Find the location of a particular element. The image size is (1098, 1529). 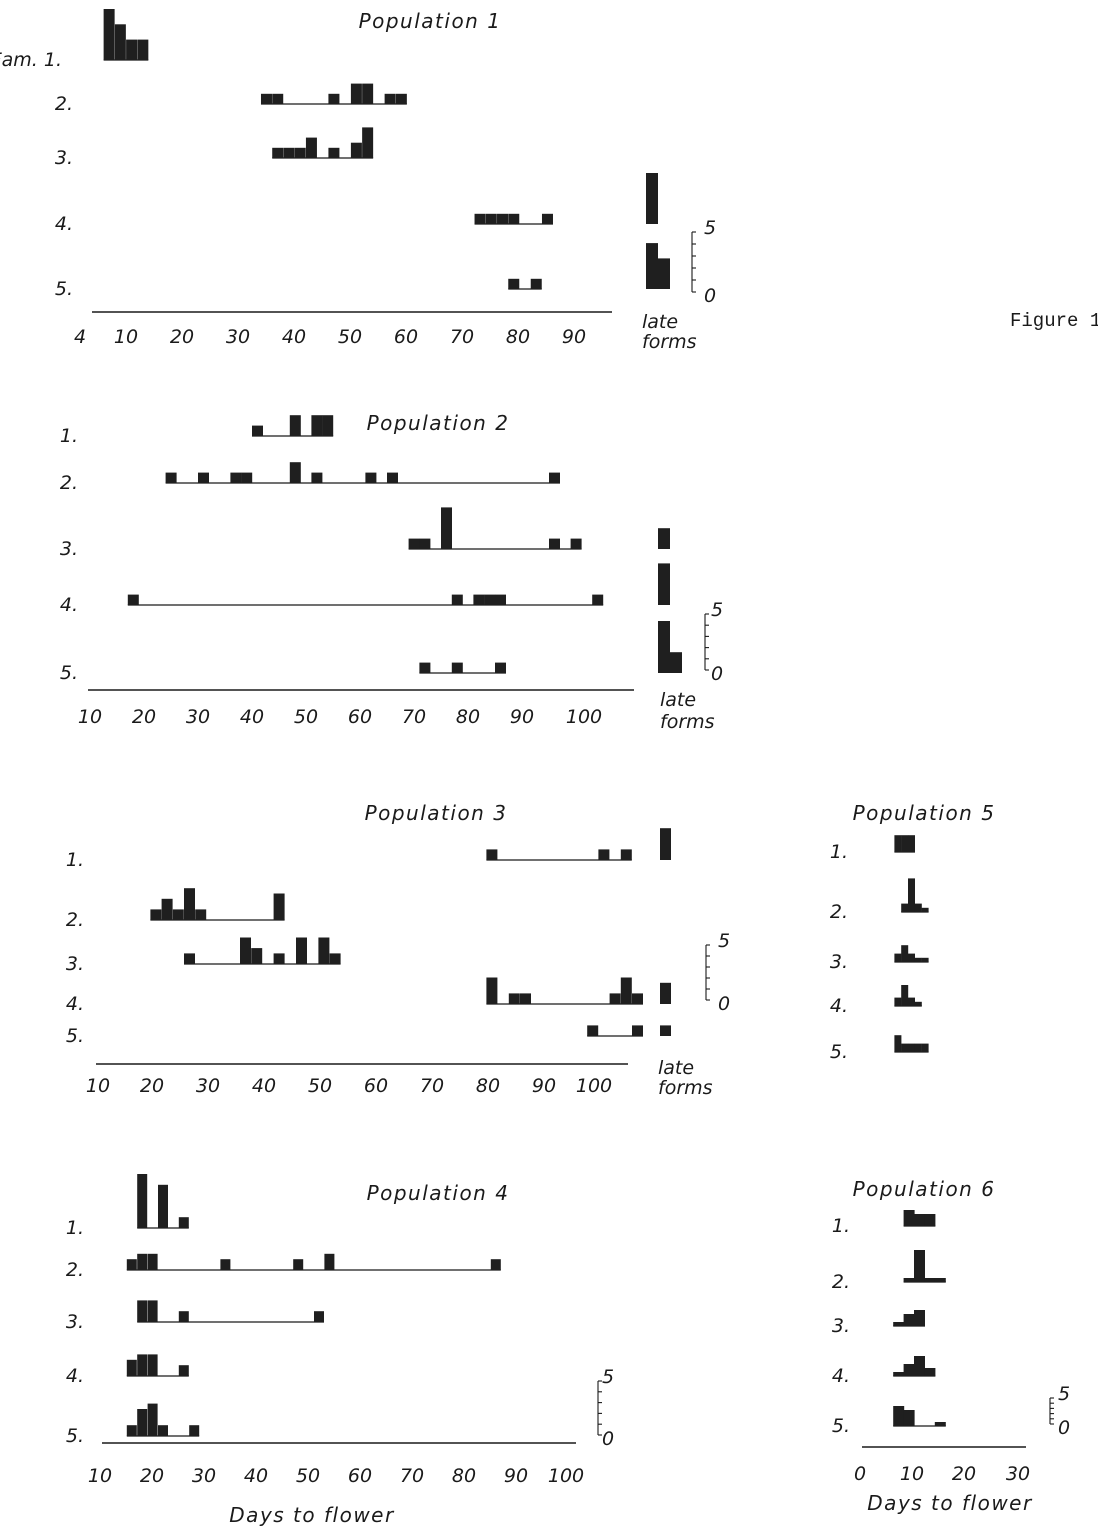

late-forms-label: forms is located at coordinates (687, 722).